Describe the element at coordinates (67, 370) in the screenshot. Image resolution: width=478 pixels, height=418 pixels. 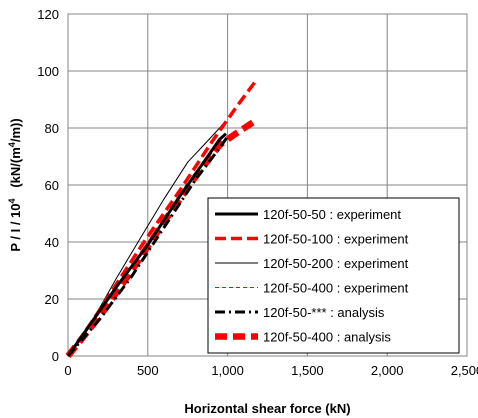
I see `x-tick-label: 0` at that location.